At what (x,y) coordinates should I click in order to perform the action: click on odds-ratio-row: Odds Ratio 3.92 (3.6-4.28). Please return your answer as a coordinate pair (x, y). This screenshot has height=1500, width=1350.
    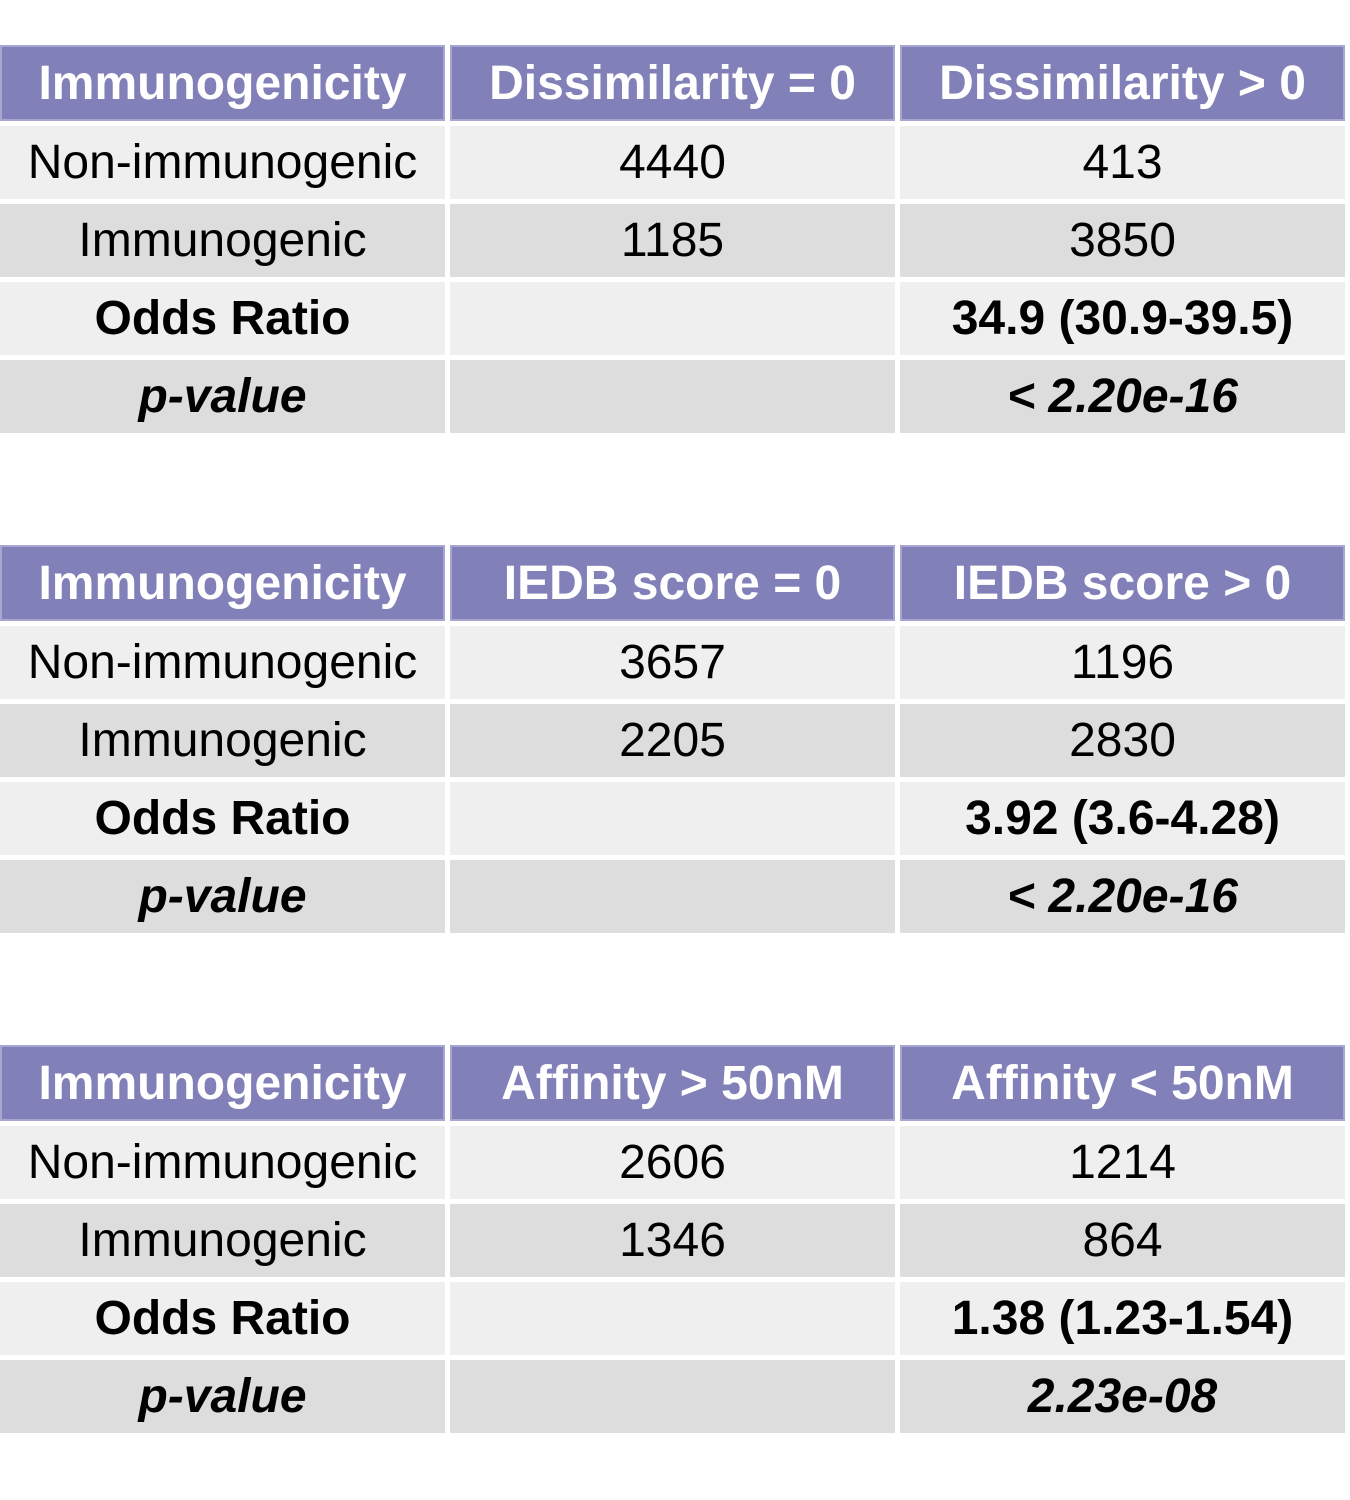
    Looking at the image, I should click on (672, 818).